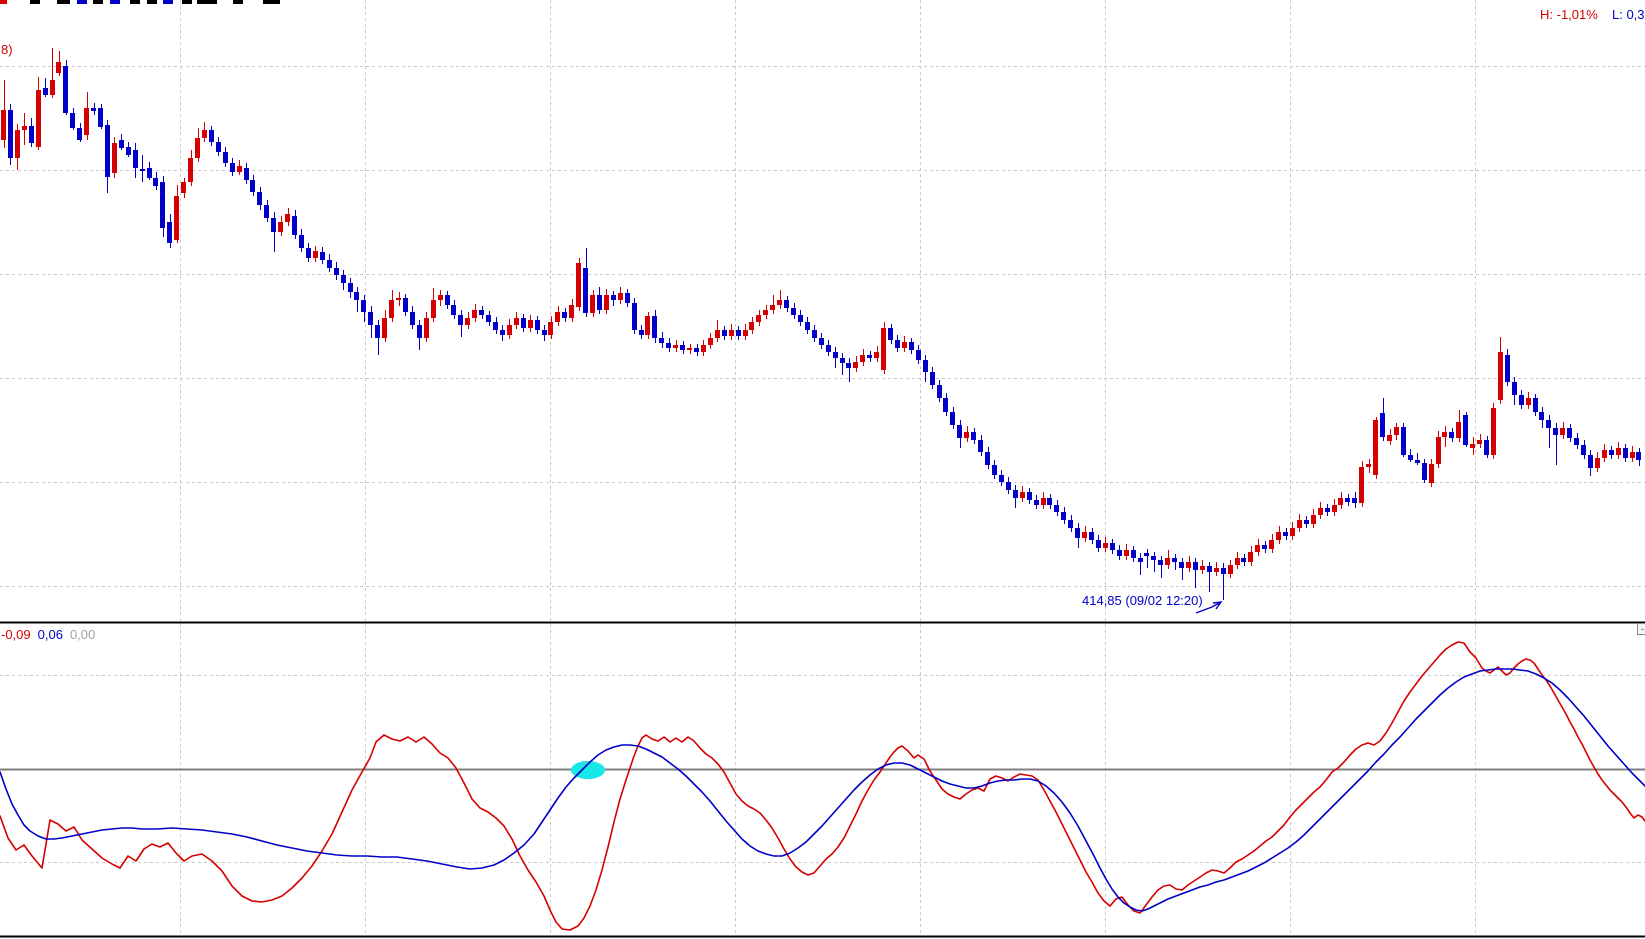 This screenshot has width=1645, height=939. Describe the element at coordinates (7, 49) in the screenshot. I see `clipped-title-tail: 8)` at that location.